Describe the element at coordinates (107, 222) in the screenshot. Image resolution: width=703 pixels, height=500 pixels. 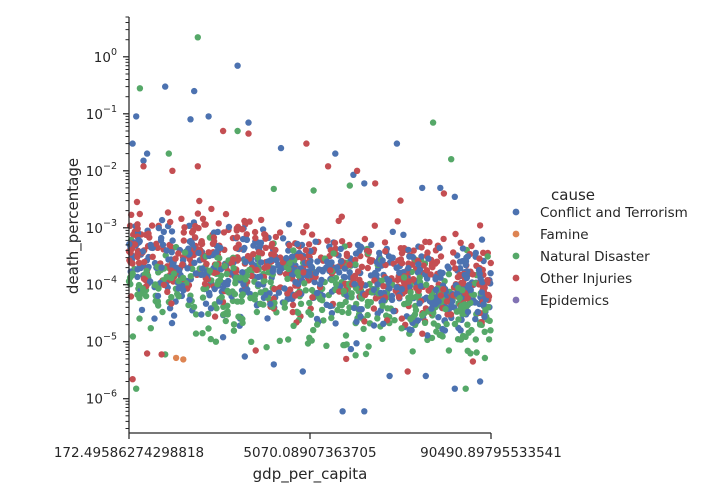
I see `y-ticks: 100 10−1 10−2 10−3 10−4 10−5 10−6` at that location.